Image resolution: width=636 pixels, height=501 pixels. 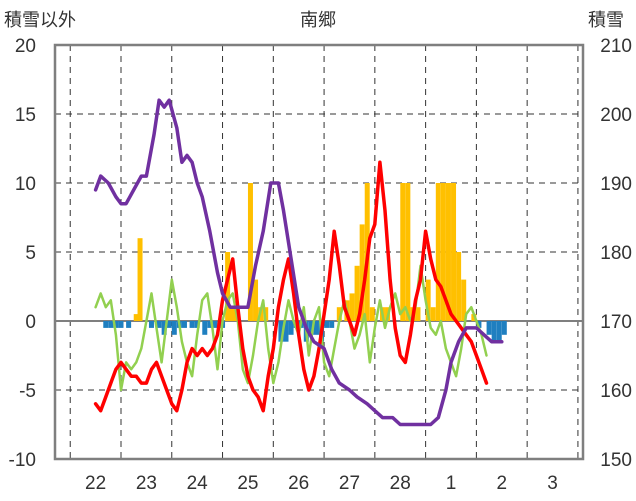 What do you see at coordinates (400, 483) in the screenshot?
I see `x-tick-label: 28` at bounding box center [400, 483].